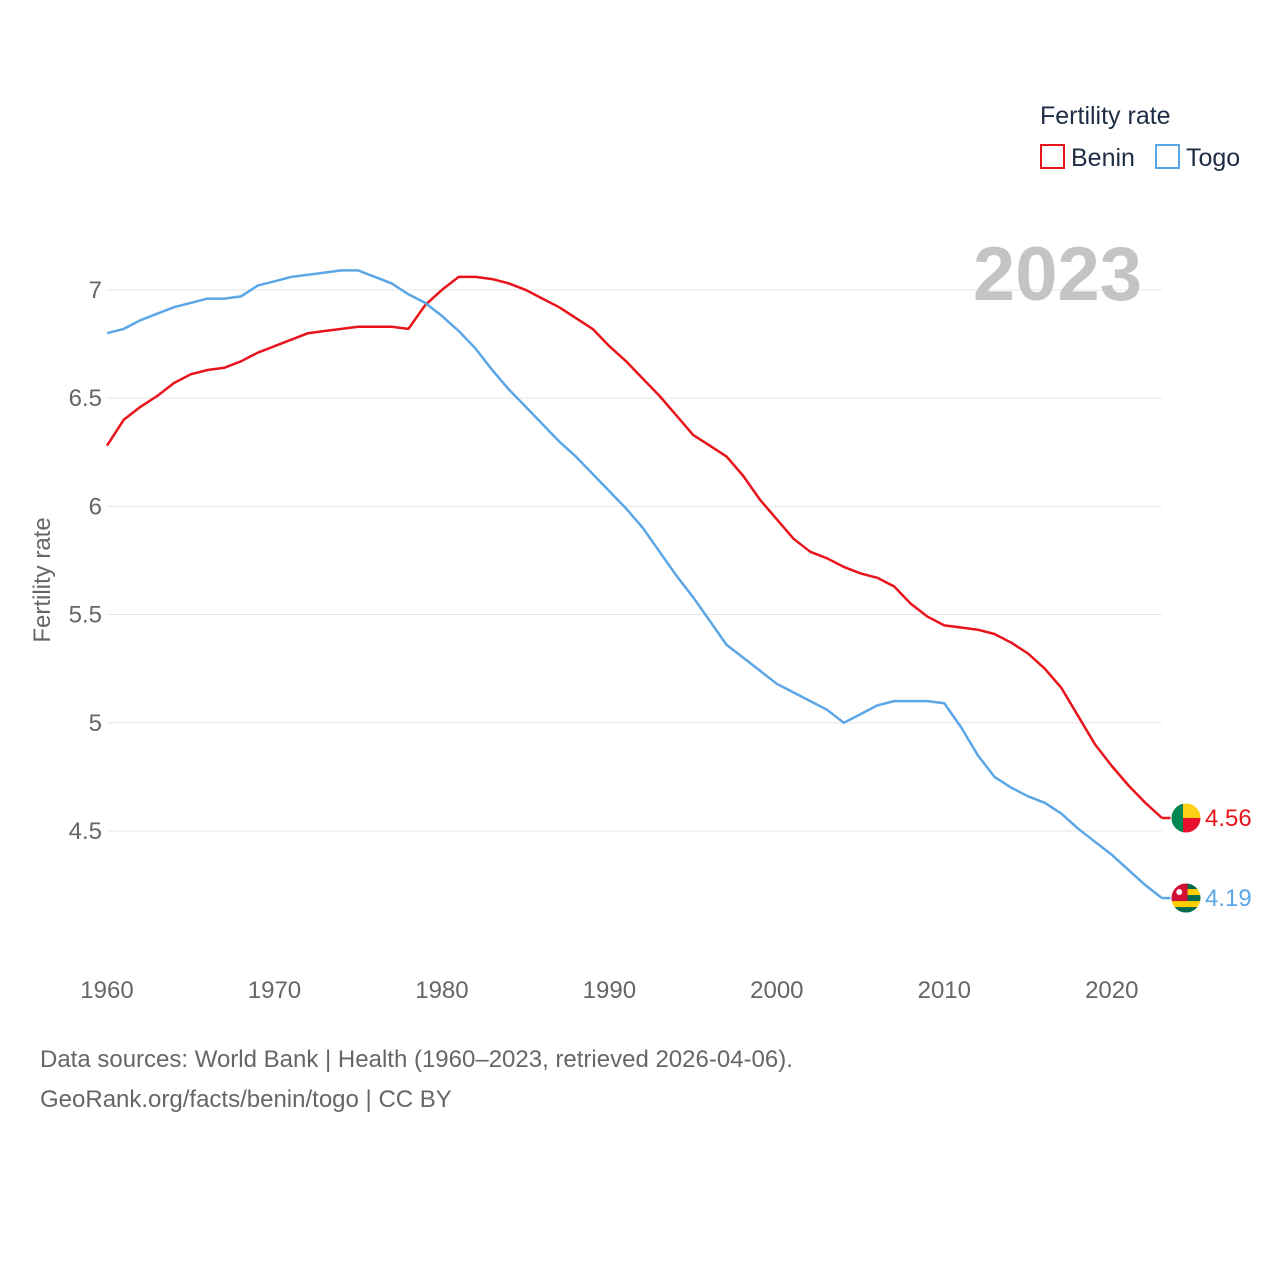  Describe the element at coordinates (1140, 137) in the screenshot. I see `legend: Fertility rate Benin Togo` at that location.